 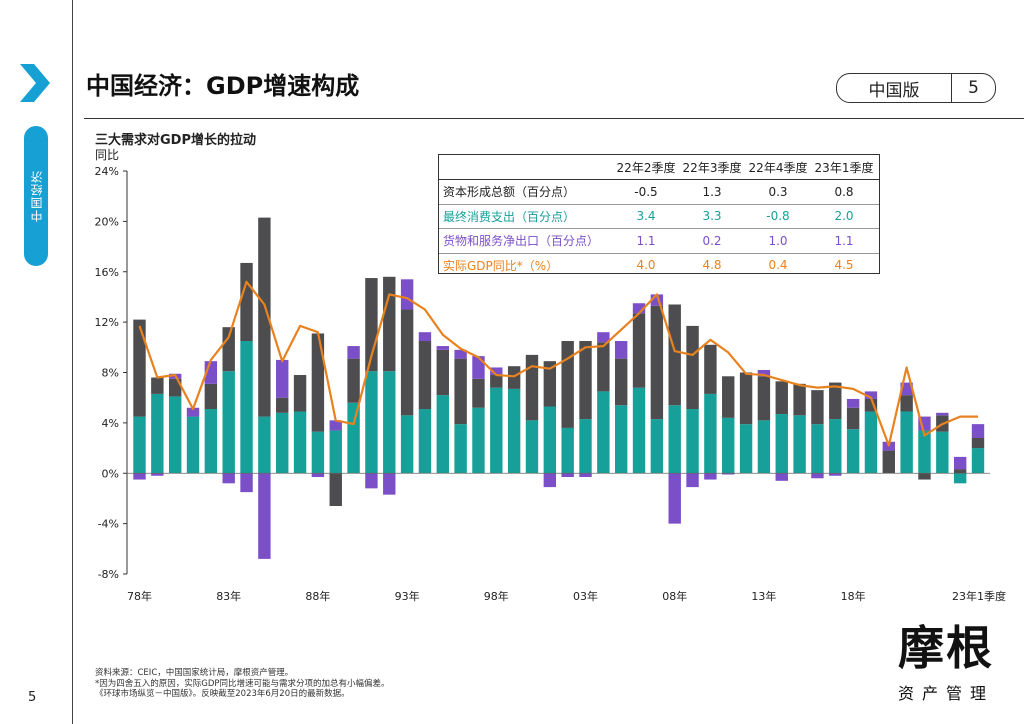 I want to click on table-header-cell: 22年2季度, so click(x=646, y=167).